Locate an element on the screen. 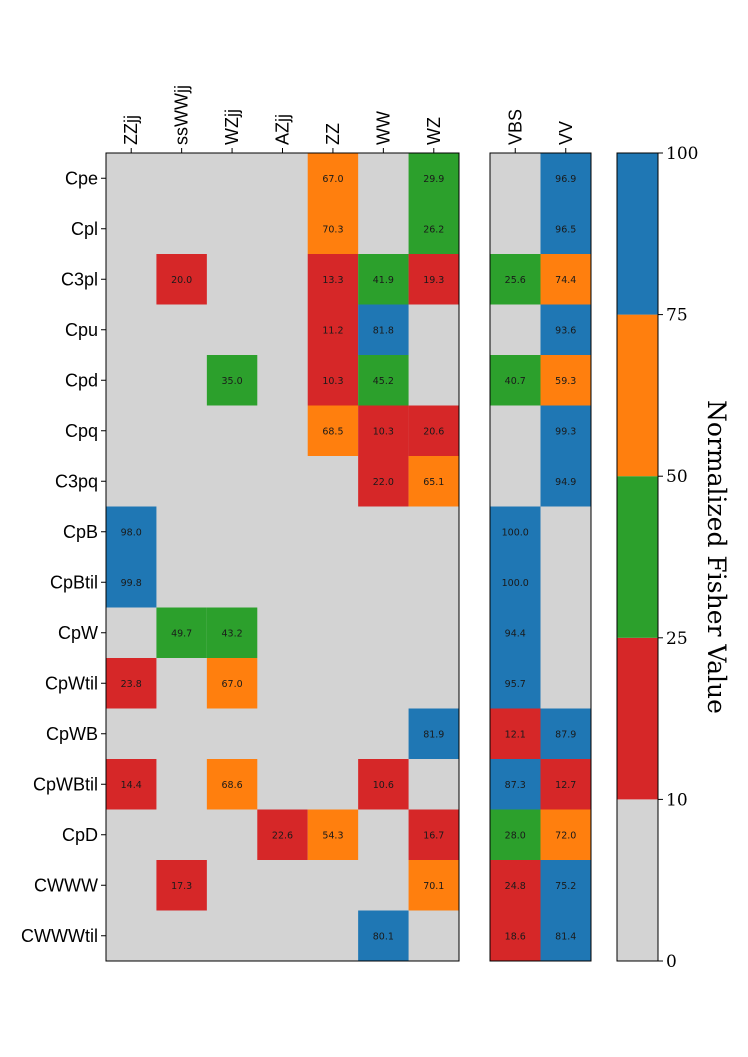  cell-value-label: 95.7 is located at coordinates (515, 684).